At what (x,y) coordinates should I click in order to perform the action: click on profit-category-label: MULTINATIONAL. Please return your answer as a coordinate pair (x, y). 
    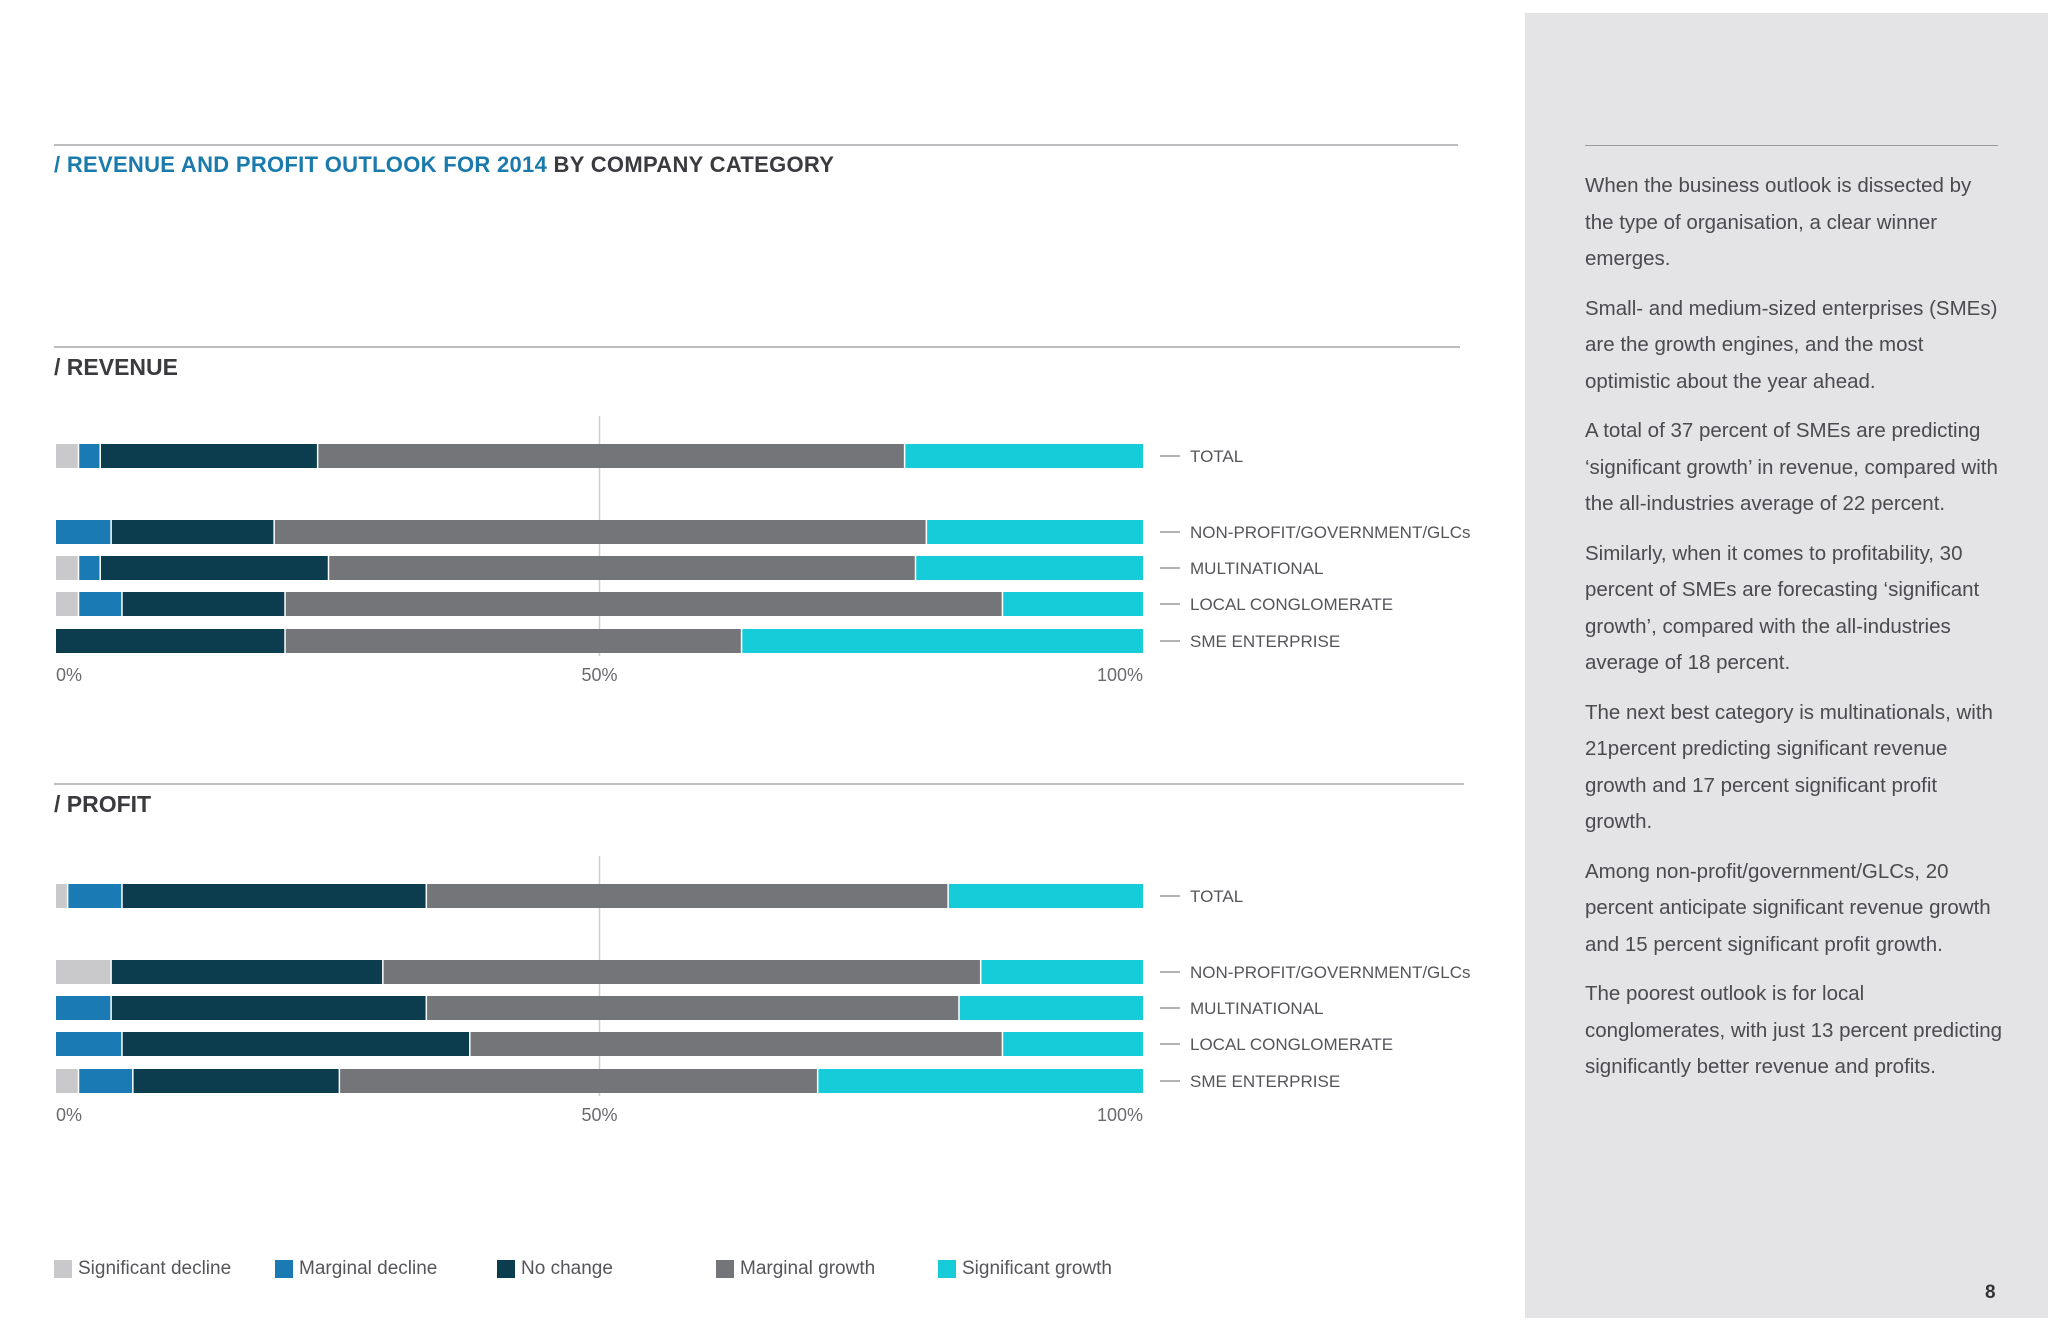
    Looking at the image, I should click on (1257, 1008).